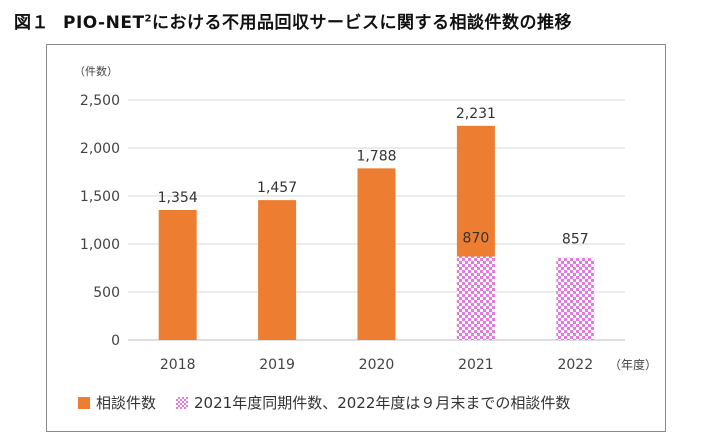  I want to click on y-tick-label: 2,000, so click(100, 149).